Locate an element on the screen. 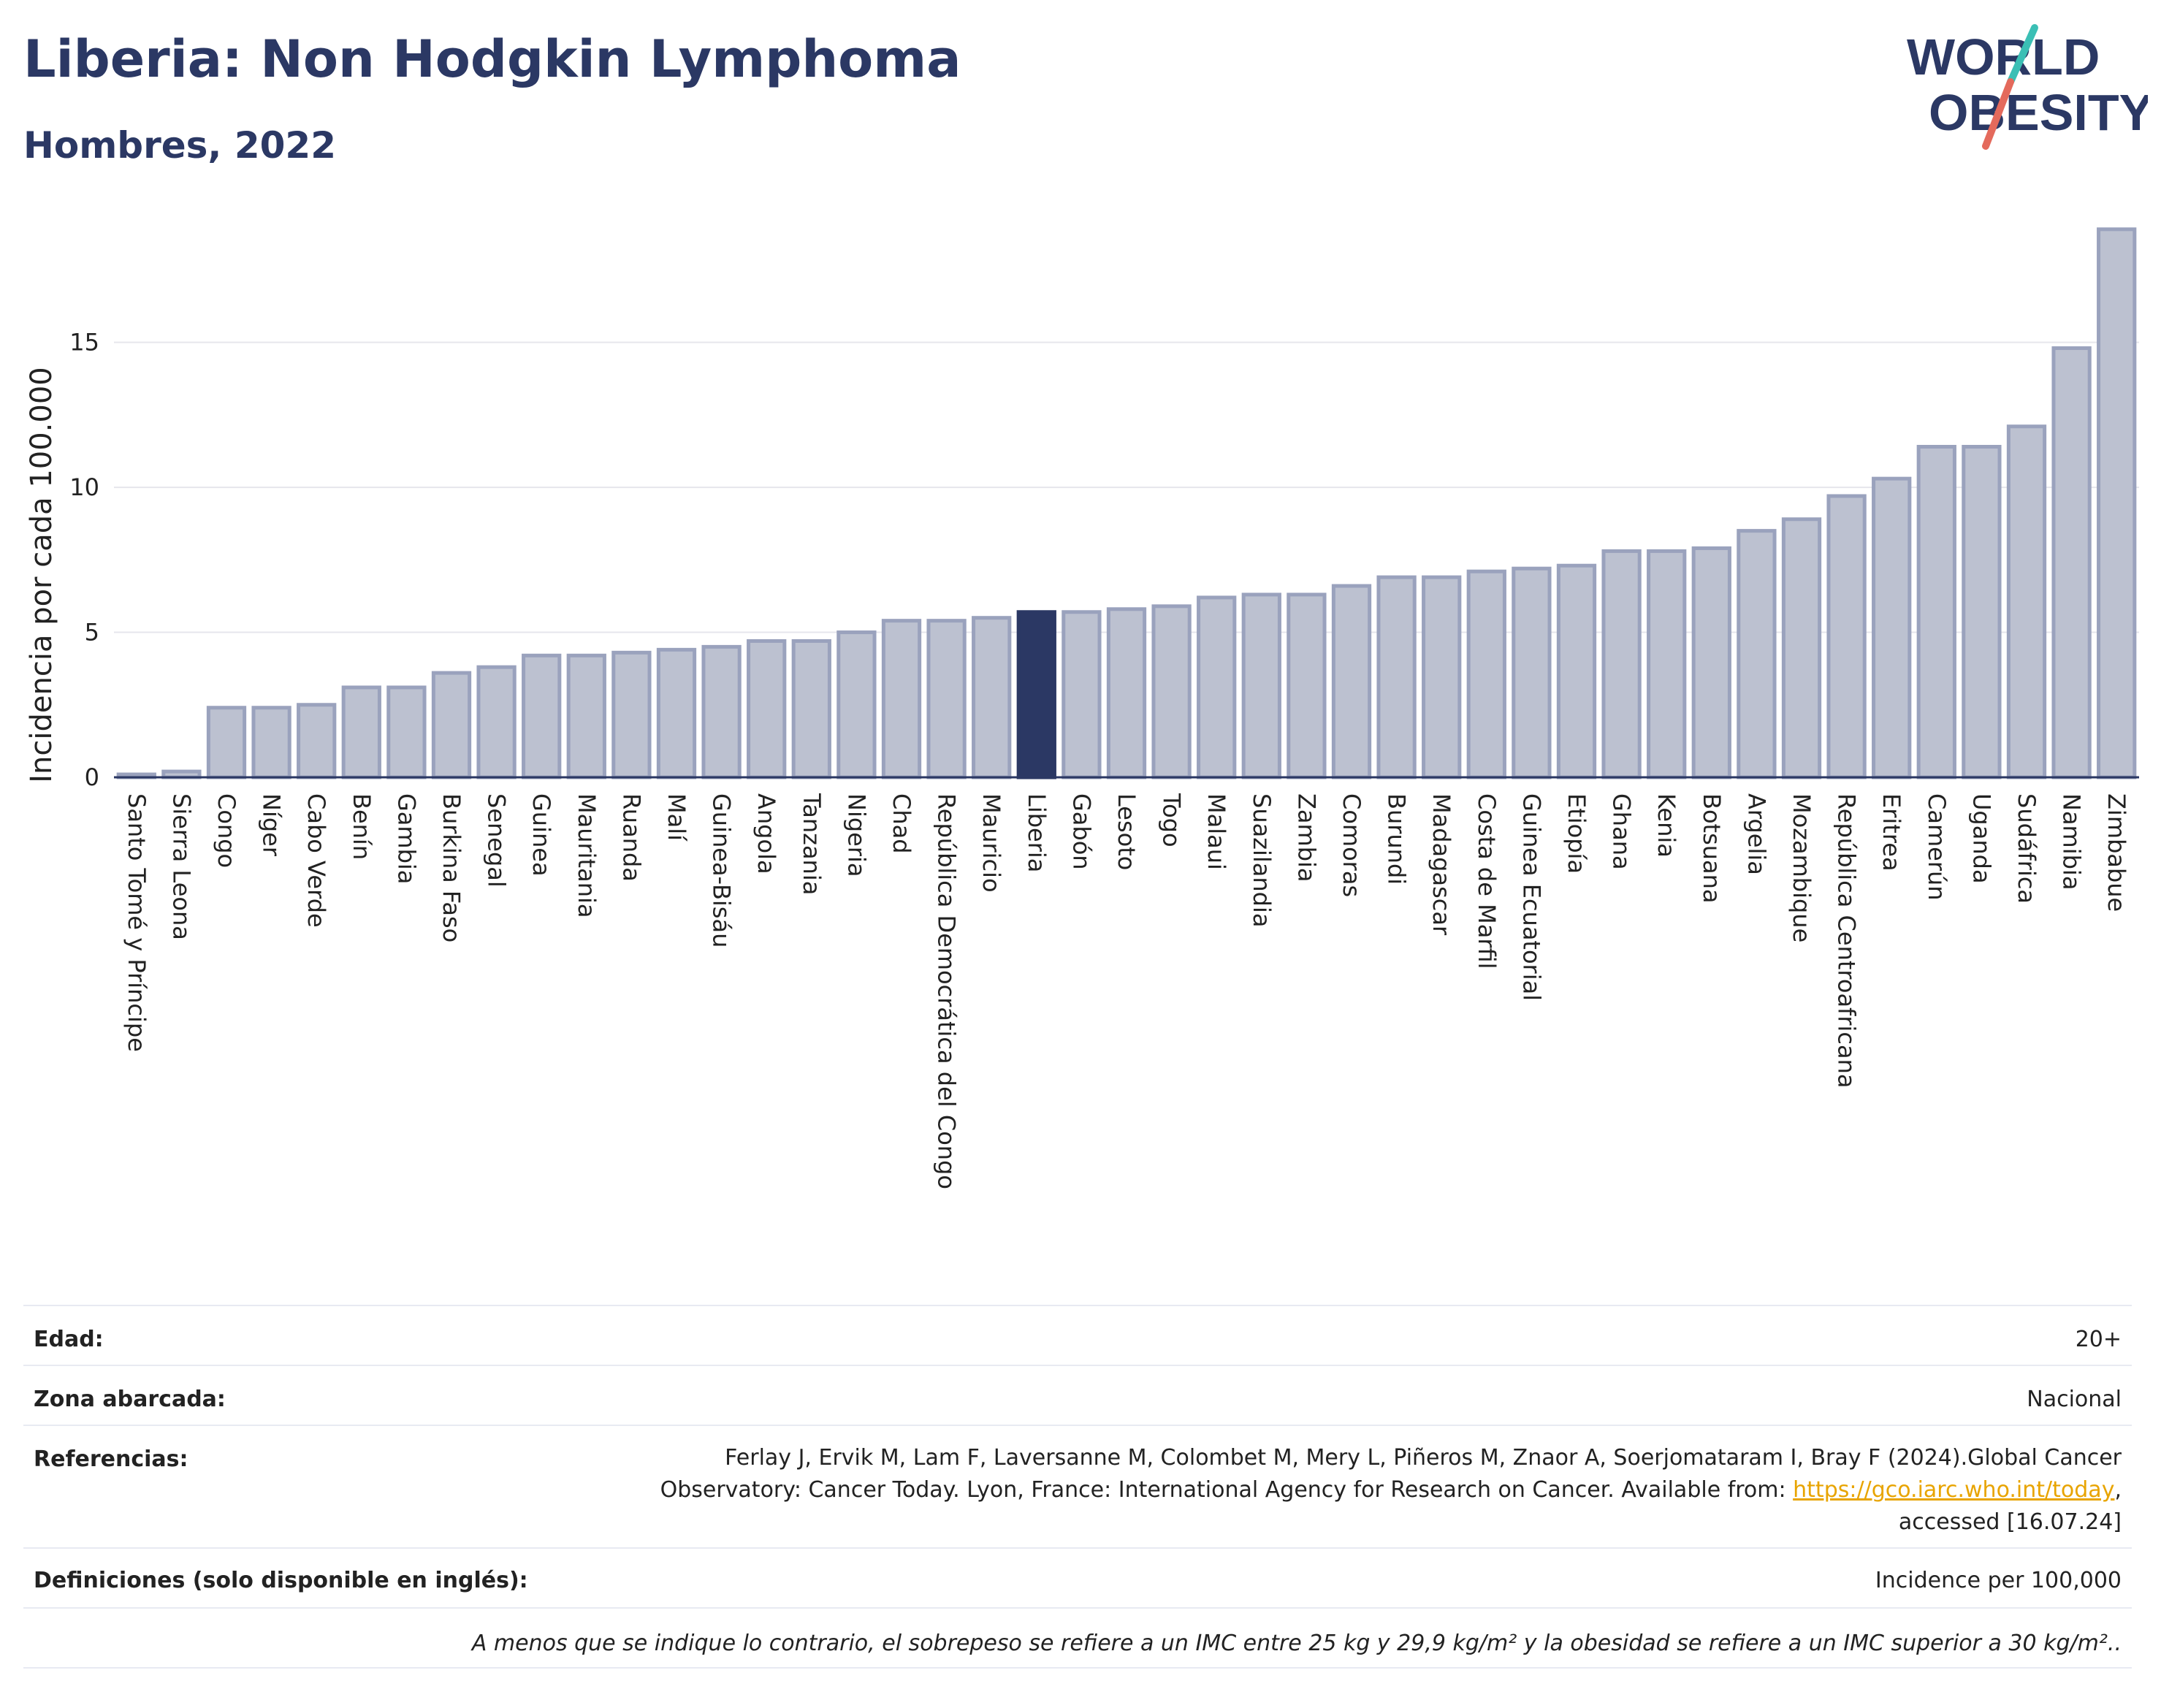 The width and height of the screenshot is (2161, 1708). x-tick-label-3: Níger is located at coordinates (272, 825).